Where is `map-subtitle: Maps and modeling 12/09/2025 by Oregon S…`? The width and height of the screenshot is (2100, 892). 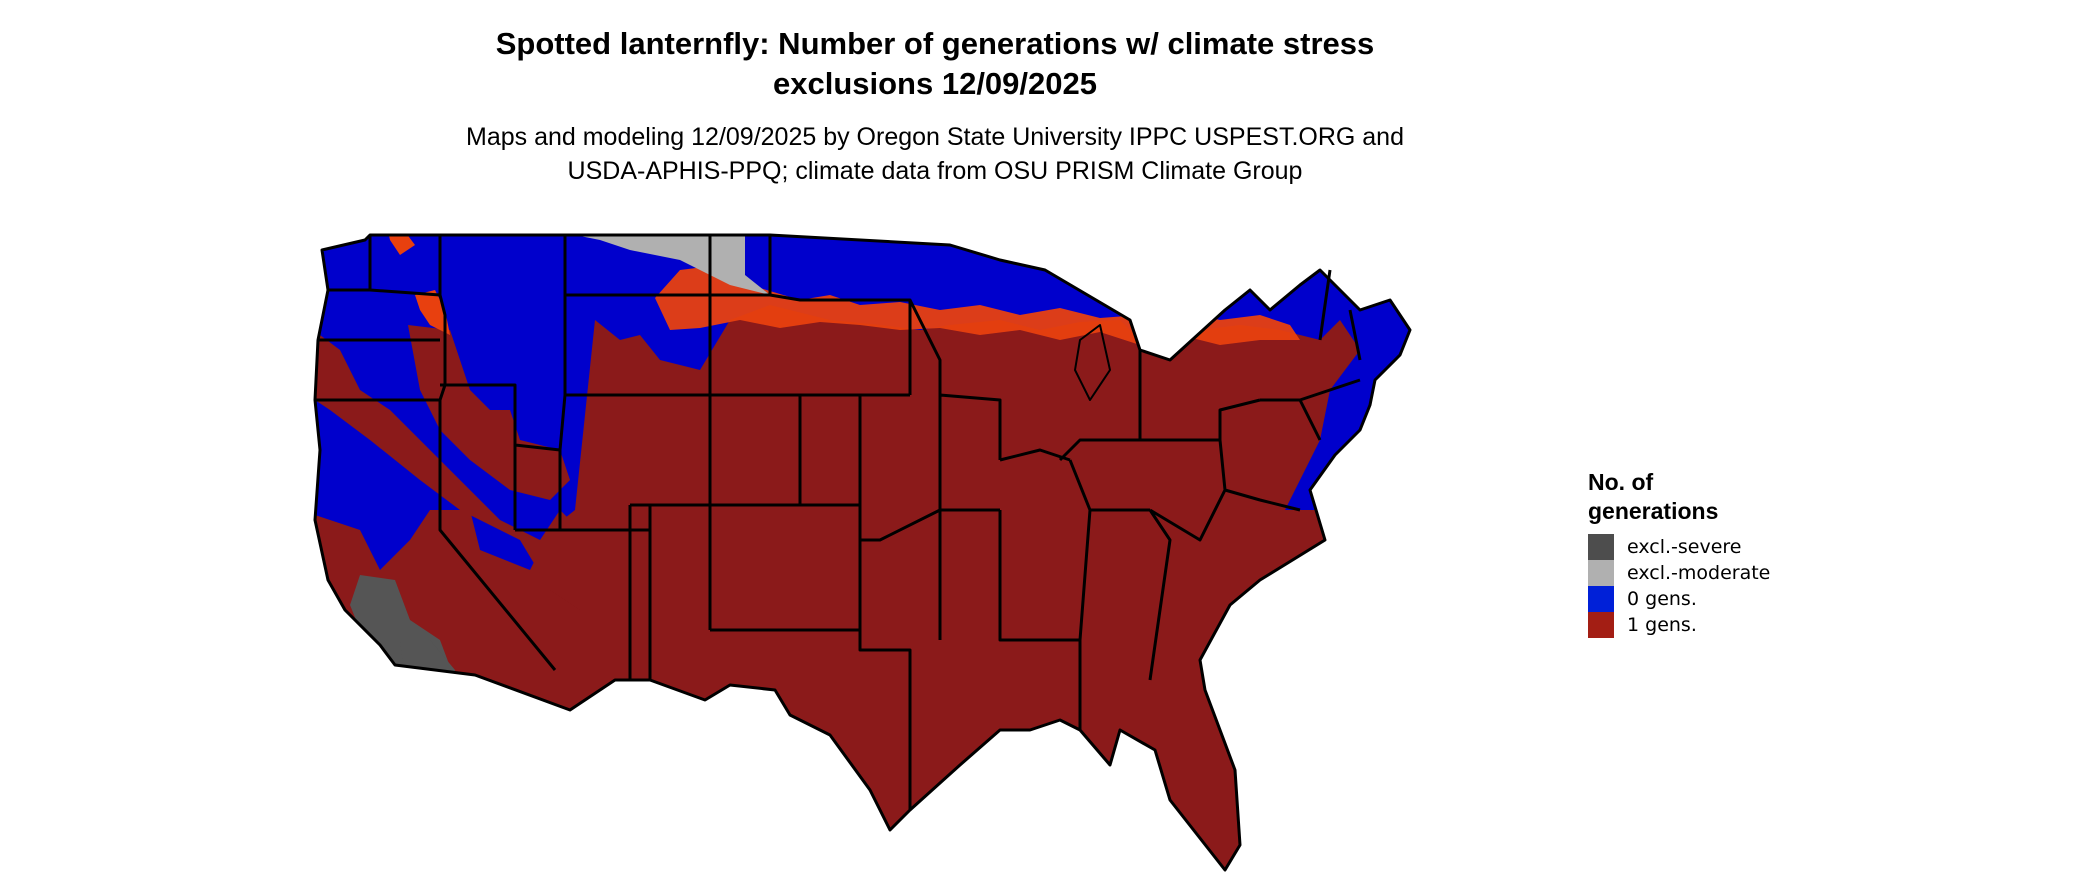
map-subtitle: Maps and modeling 12/09/2025 by Oregon S… is located at coordinates (935, 154).